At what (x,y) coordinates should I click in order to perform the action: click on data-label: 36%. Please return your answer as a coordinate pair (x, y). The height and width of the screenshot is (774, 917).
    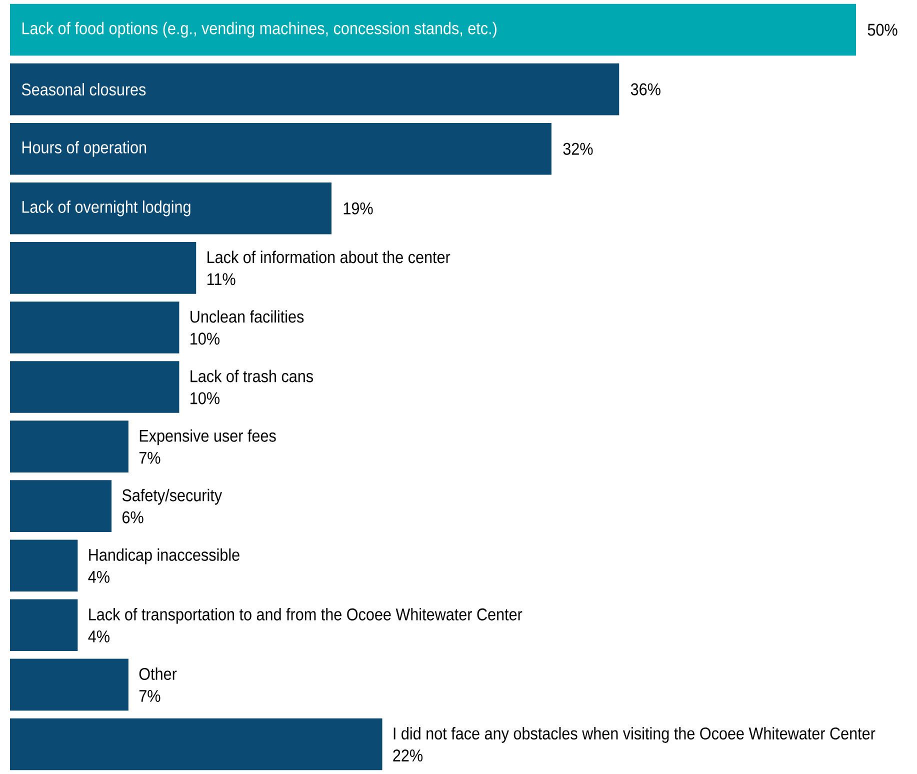
    Looking at the image, I should click on (645, 89).